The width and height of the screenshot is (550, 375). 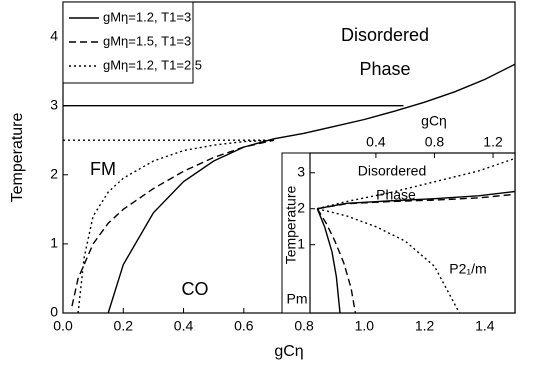 I want to click on legend-label: gMη=1.2, T1=3, so click(x=147, y=16).